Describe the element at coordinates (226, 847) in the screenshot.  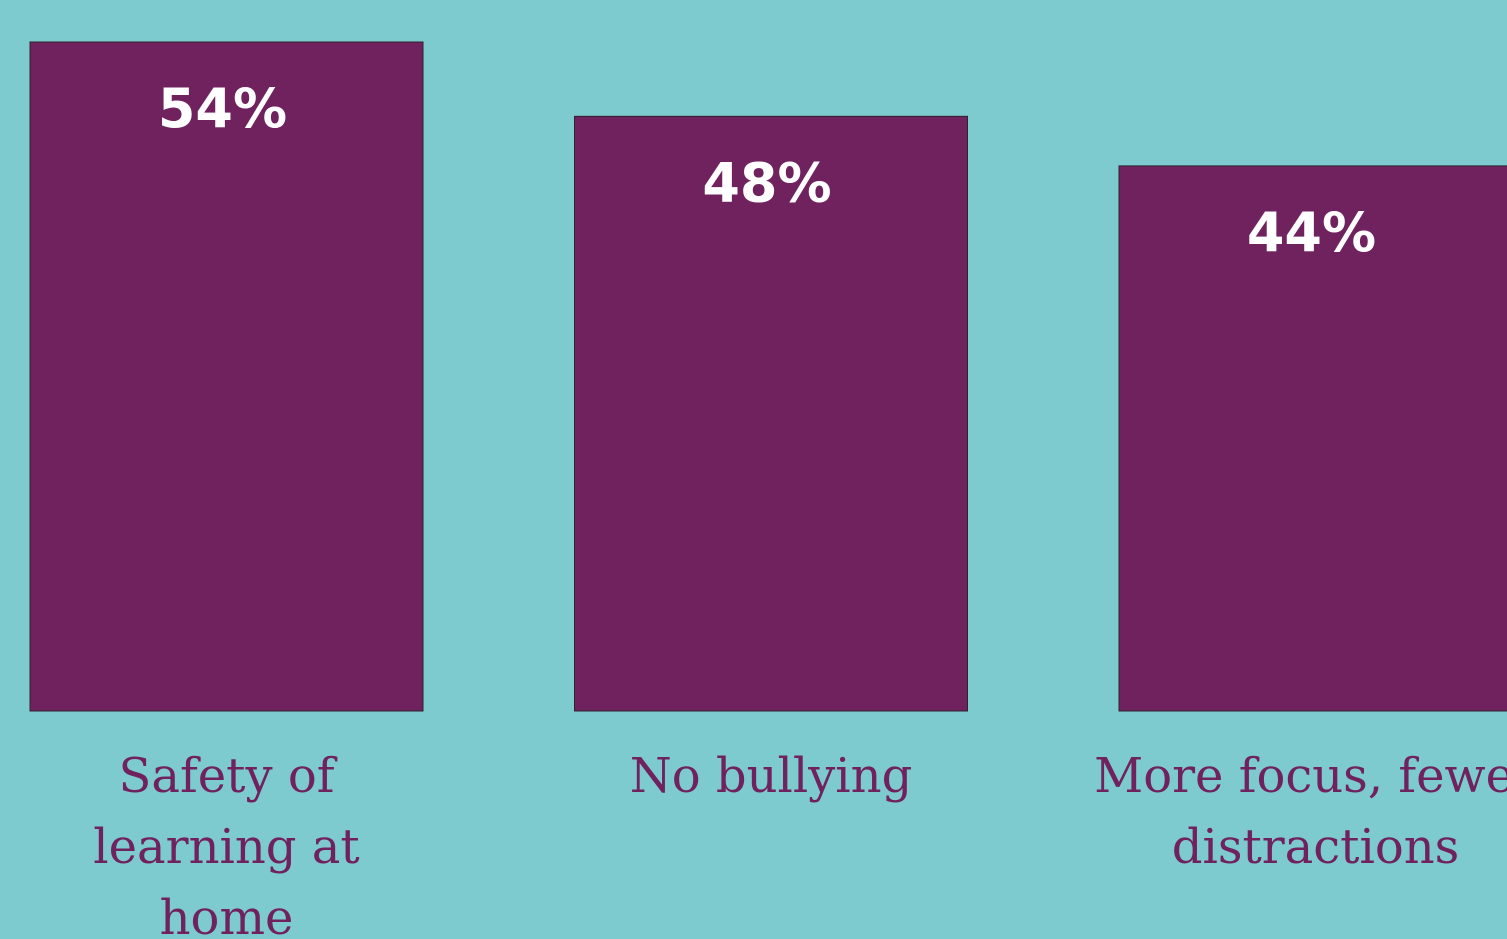
I see `category-label-line: learning at` at that location.